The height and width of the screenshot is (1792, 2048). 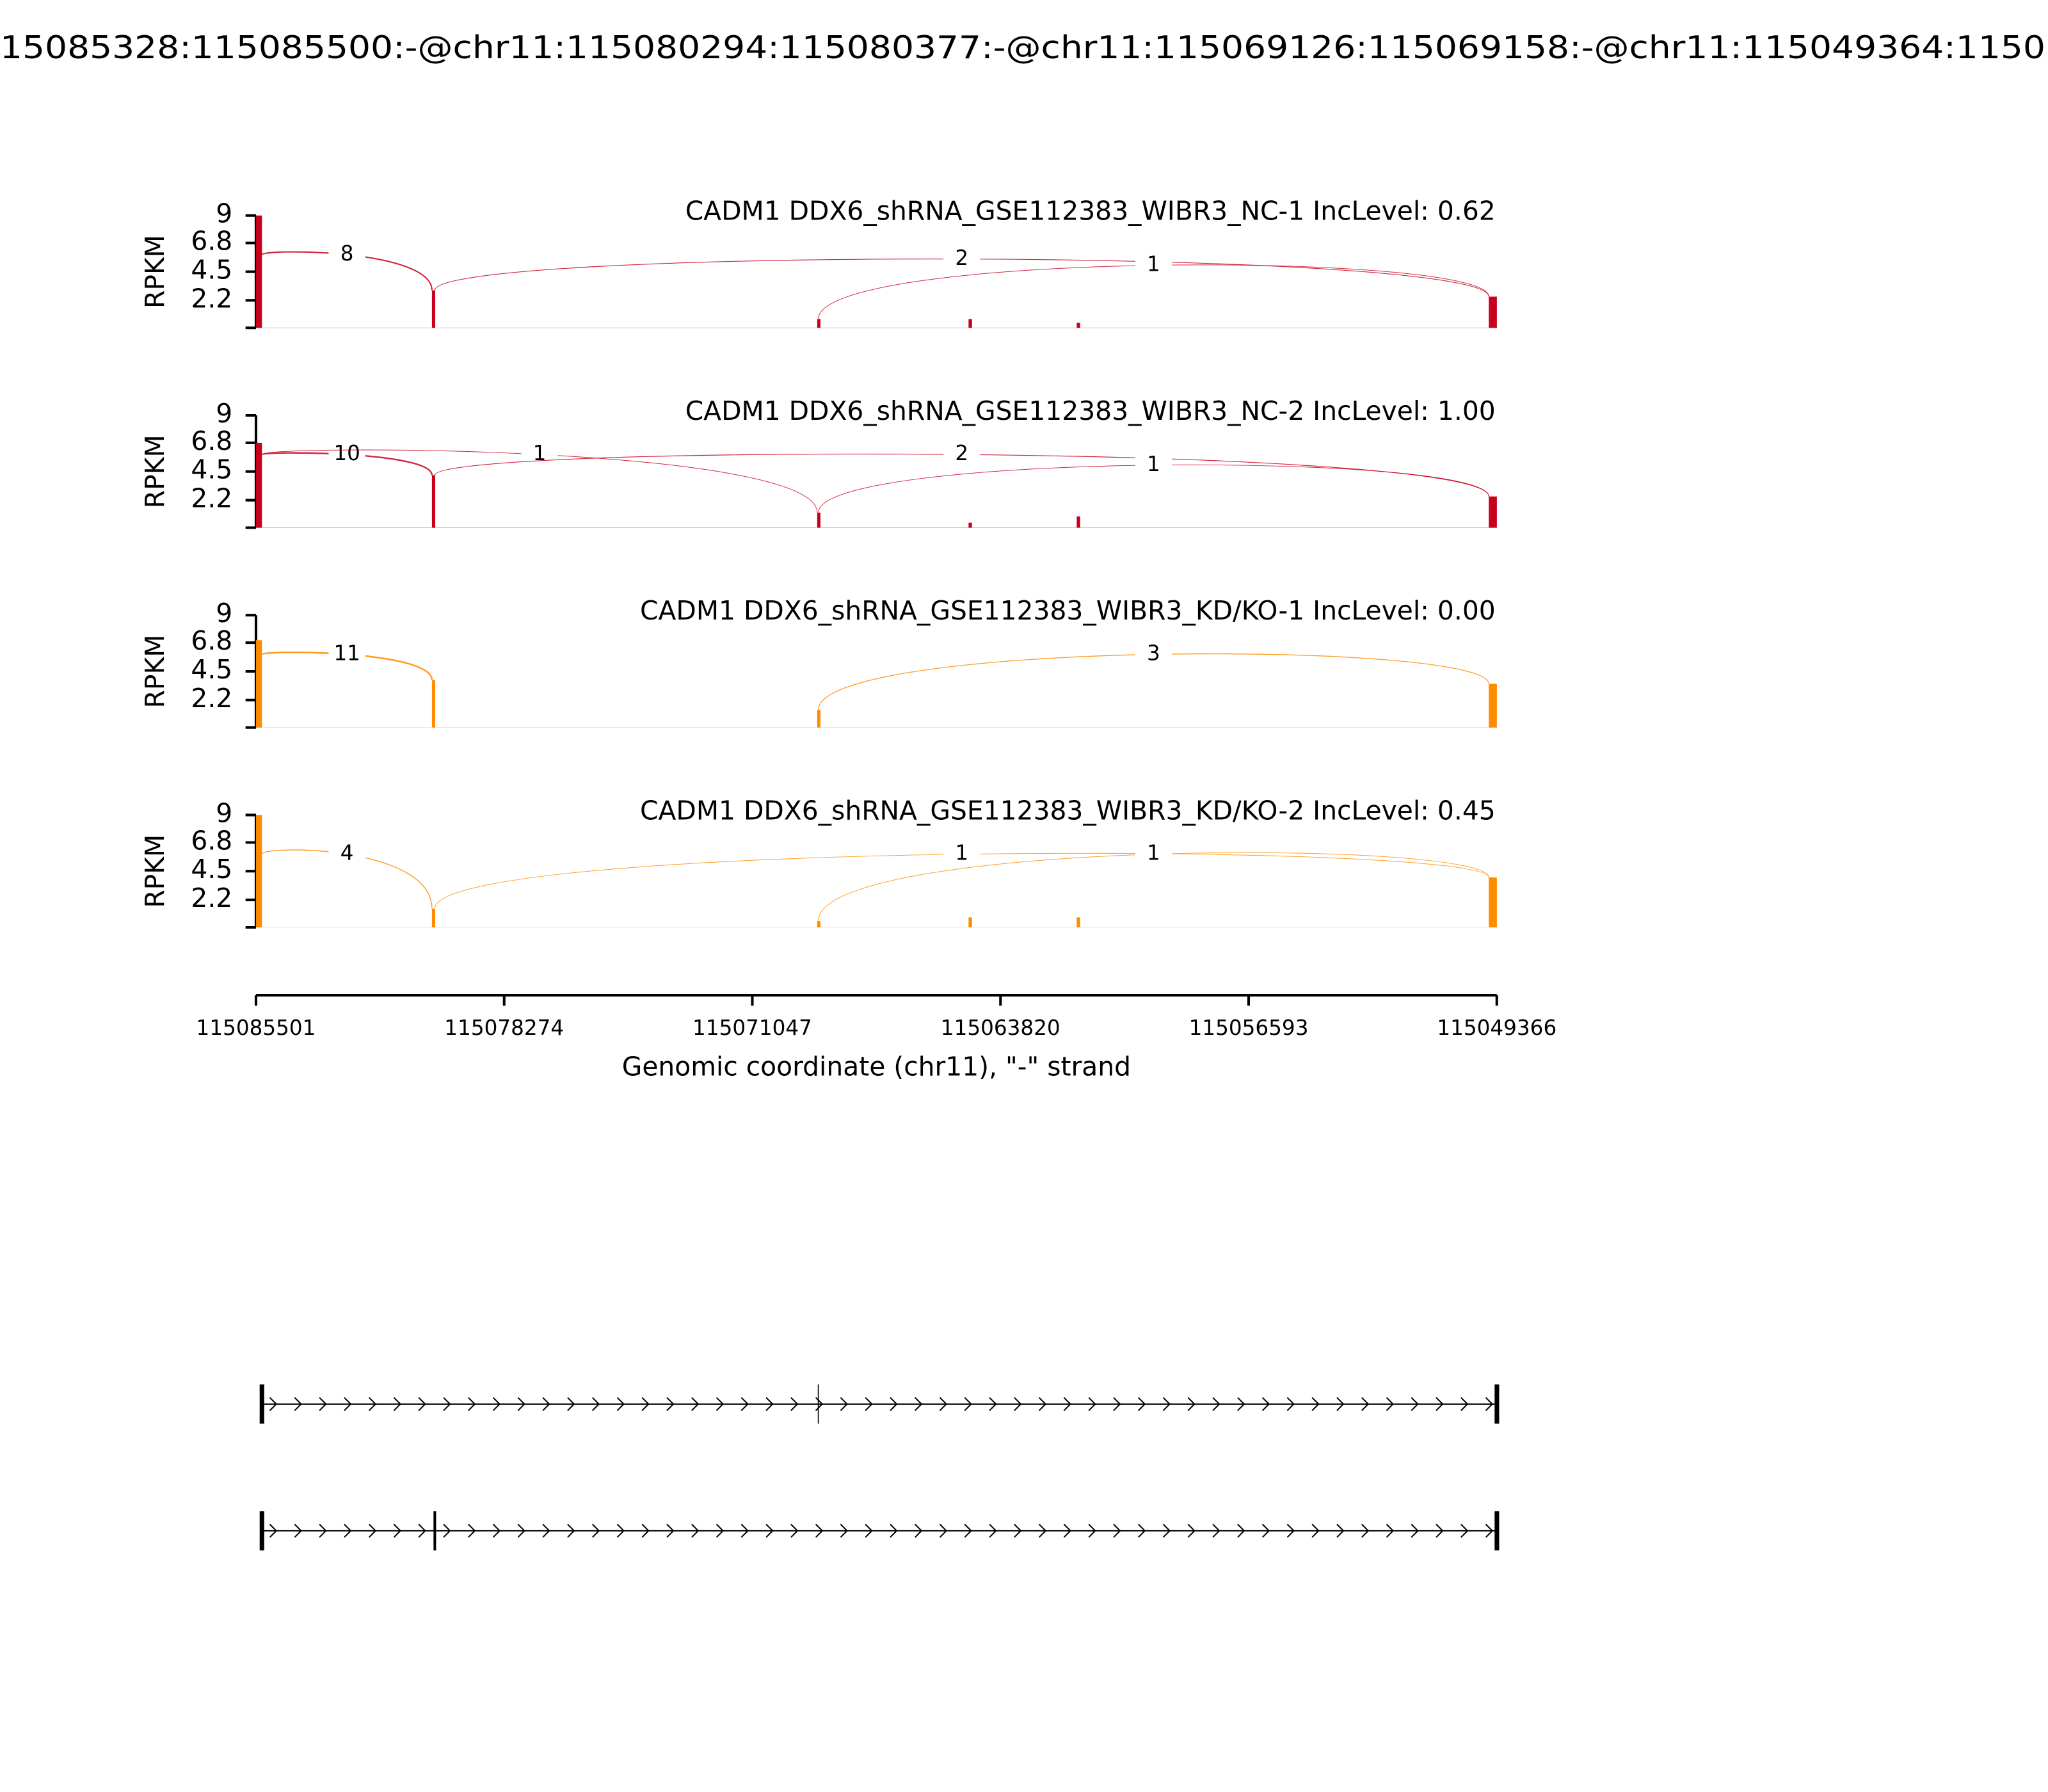 I want to click on junction-count: 3, so click(x=1153, y=653).